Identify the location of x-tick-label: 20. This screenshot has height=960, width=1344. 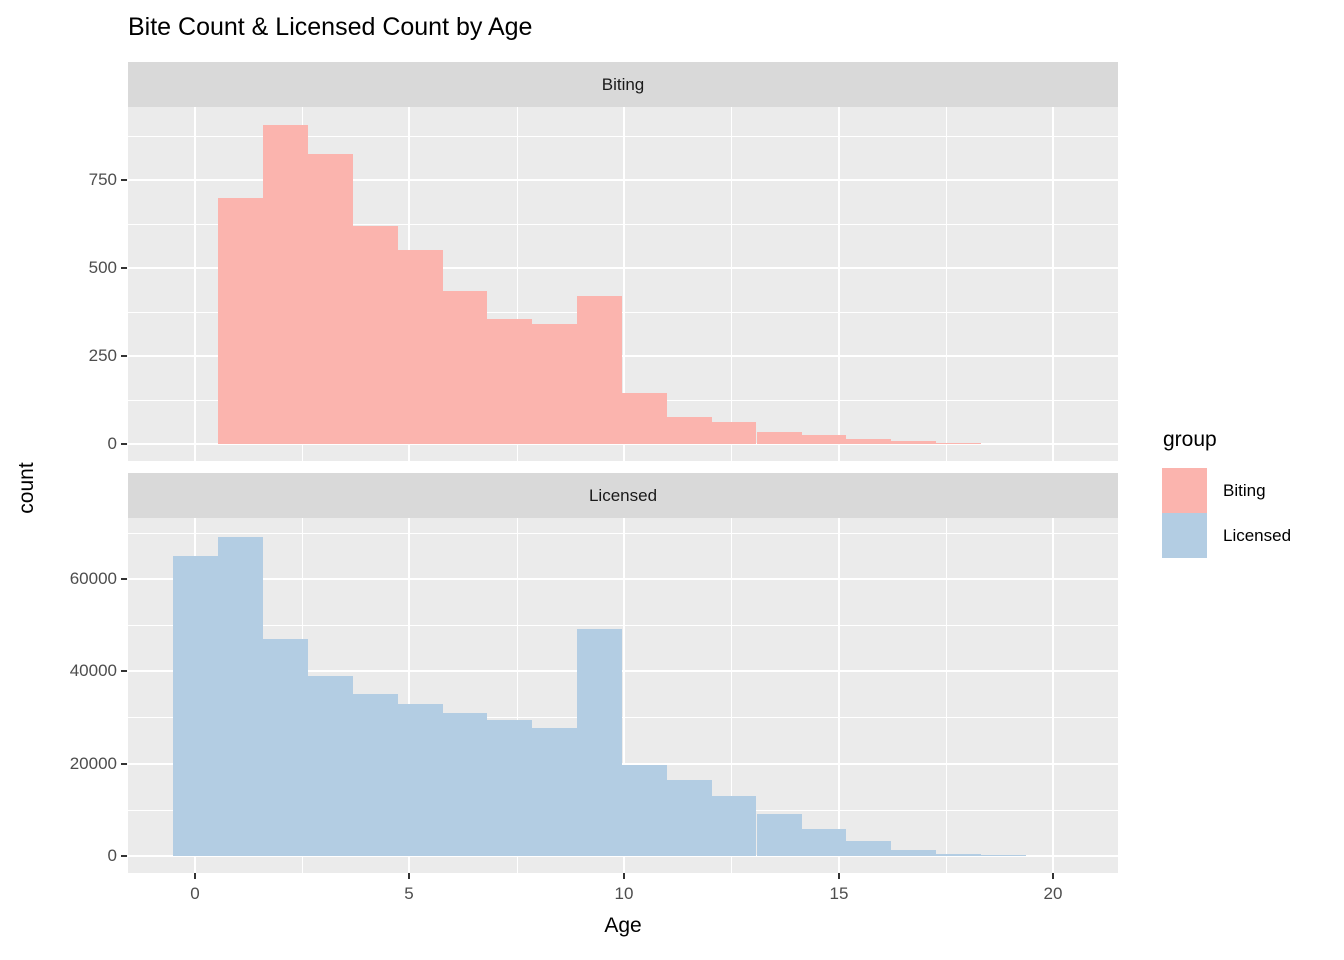
(1053, 893).